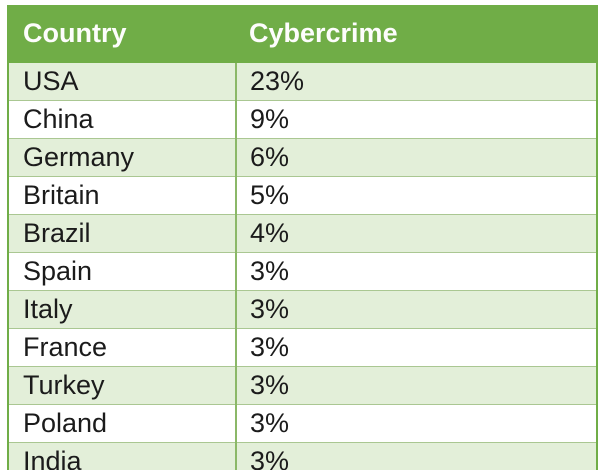 The image size is (601, 470). I want to click on country-cell: Poland, so click(122, 423).